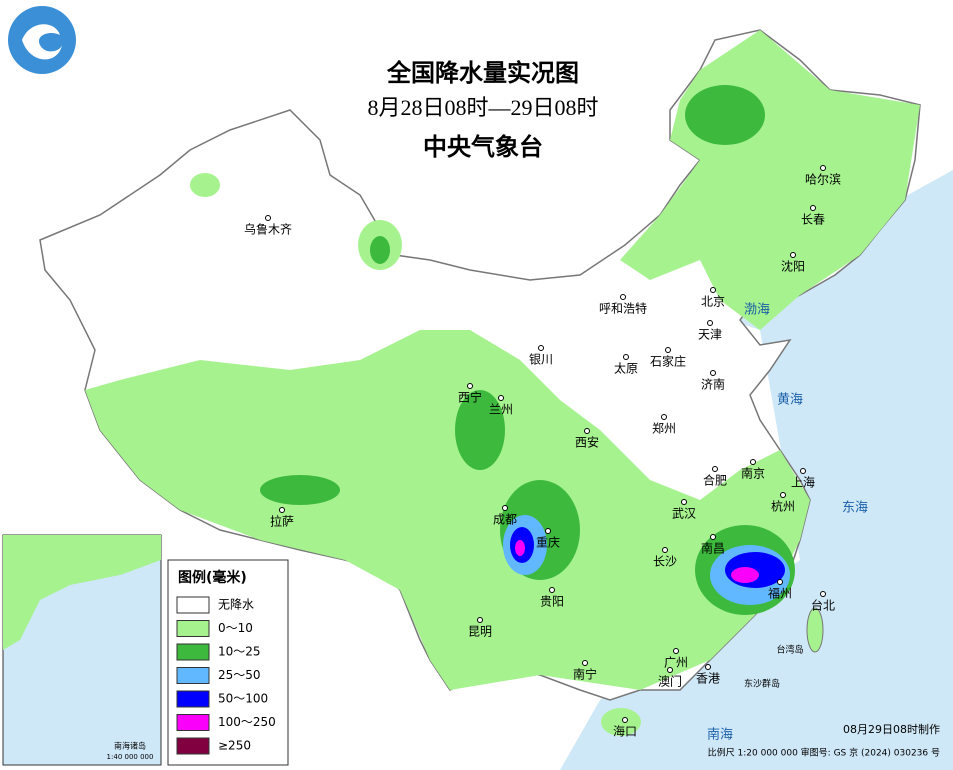 This screenshot has width=953, height=770. What do you see at coordinates (713, 384) in the screenshot?
I see `city-label: 济南` at bounding box center [713, 384].